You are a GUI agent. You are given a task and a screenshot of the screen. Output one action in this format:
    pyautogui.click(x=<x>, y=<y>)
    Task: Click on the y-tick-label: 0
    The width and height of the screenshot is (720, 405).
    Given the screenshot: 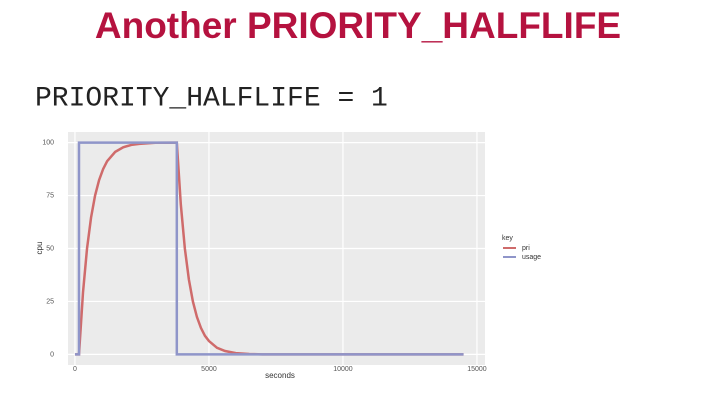 What is the action you would take?
    pyautogui.click(x=52, y=354)
    